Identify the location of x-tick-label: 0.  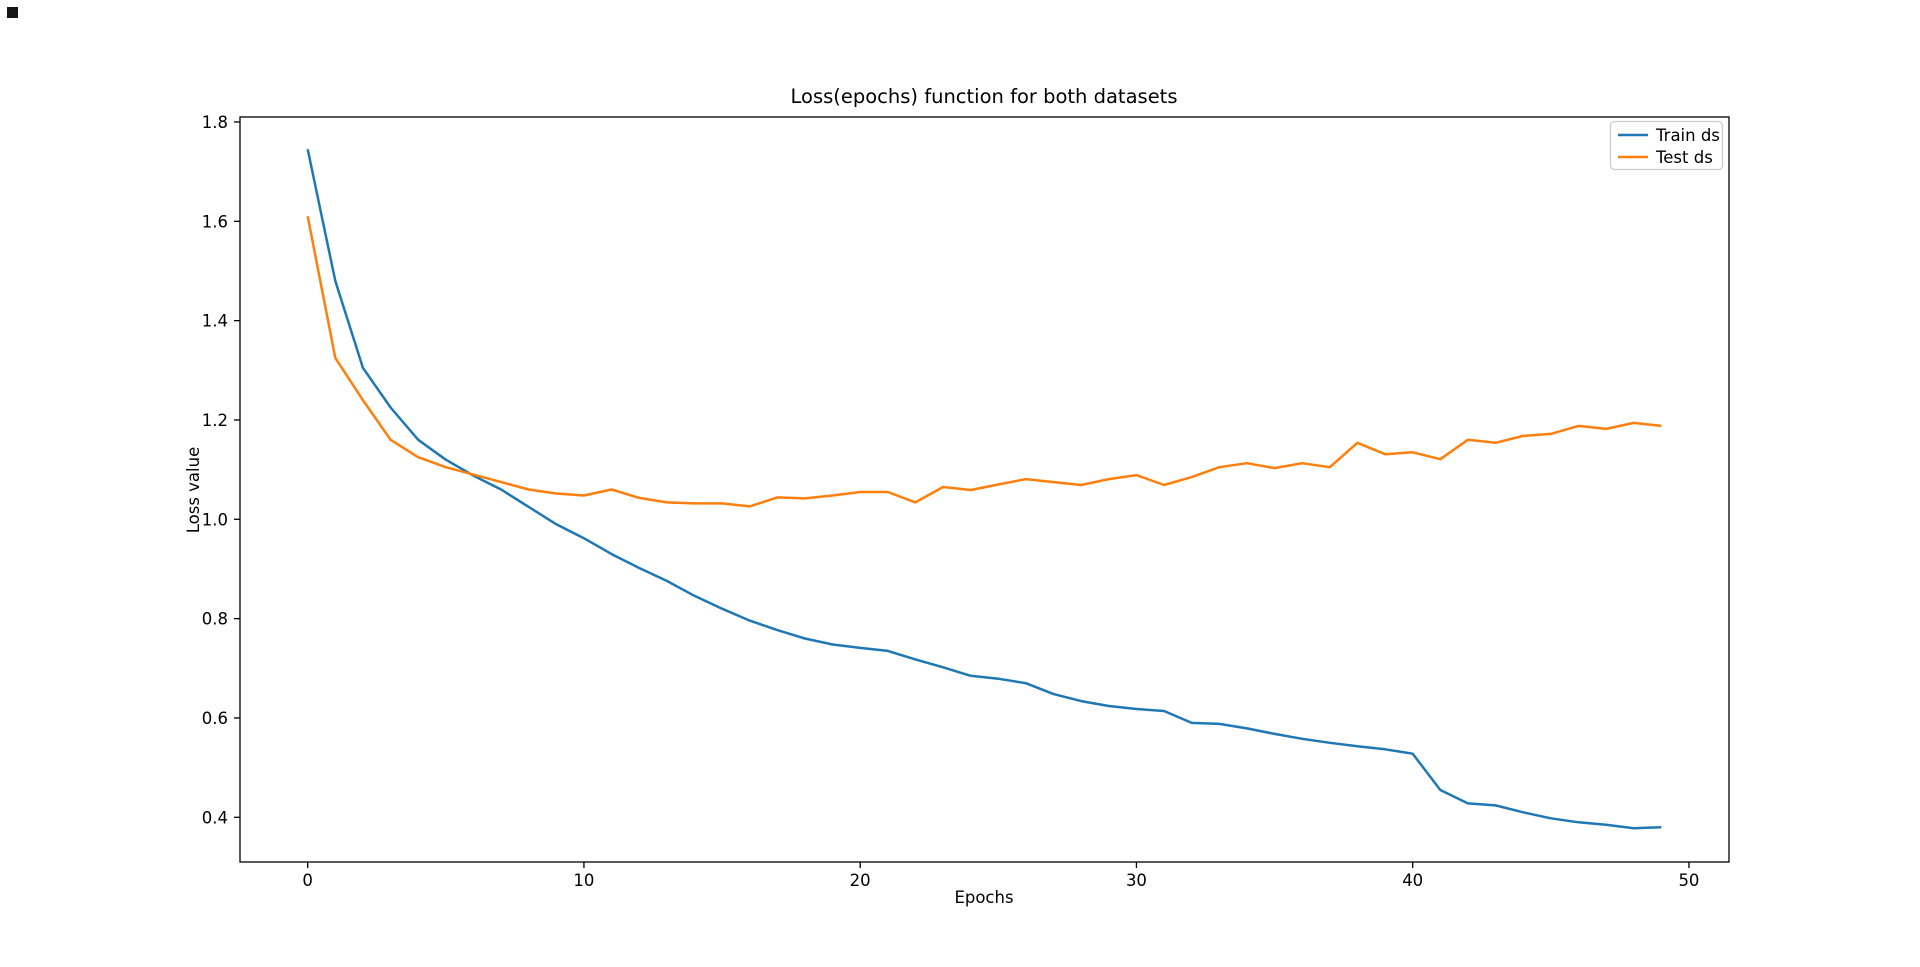
(307, 880).